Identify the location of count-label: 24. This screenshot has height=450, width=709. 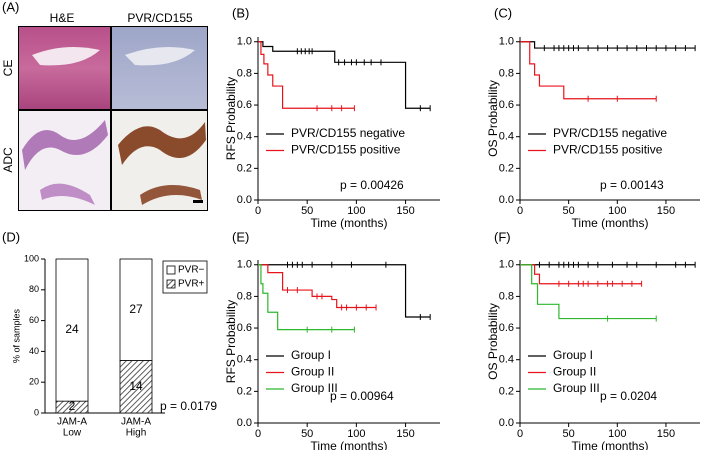
(72, 329).